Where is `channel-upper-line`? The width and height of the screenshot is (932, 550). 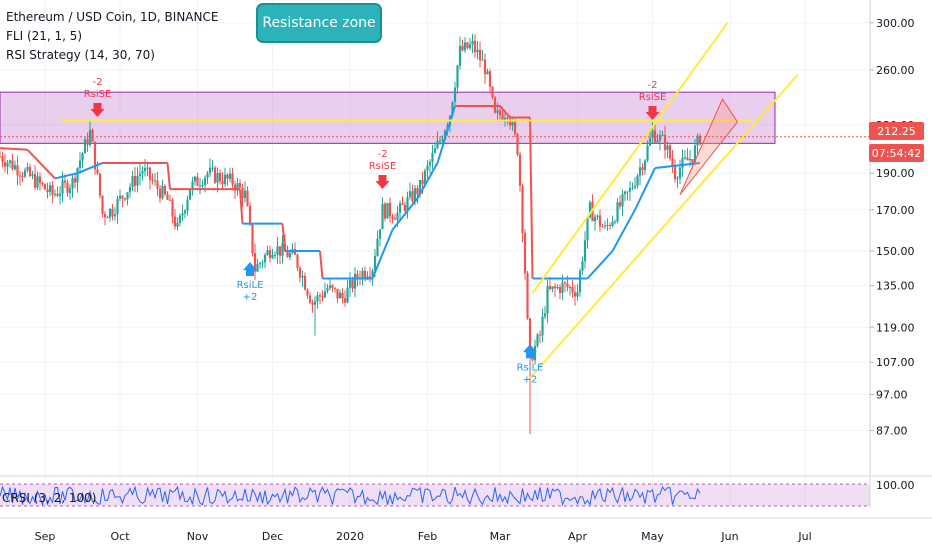
channel-upper-line is located at coordinates (630, 158).